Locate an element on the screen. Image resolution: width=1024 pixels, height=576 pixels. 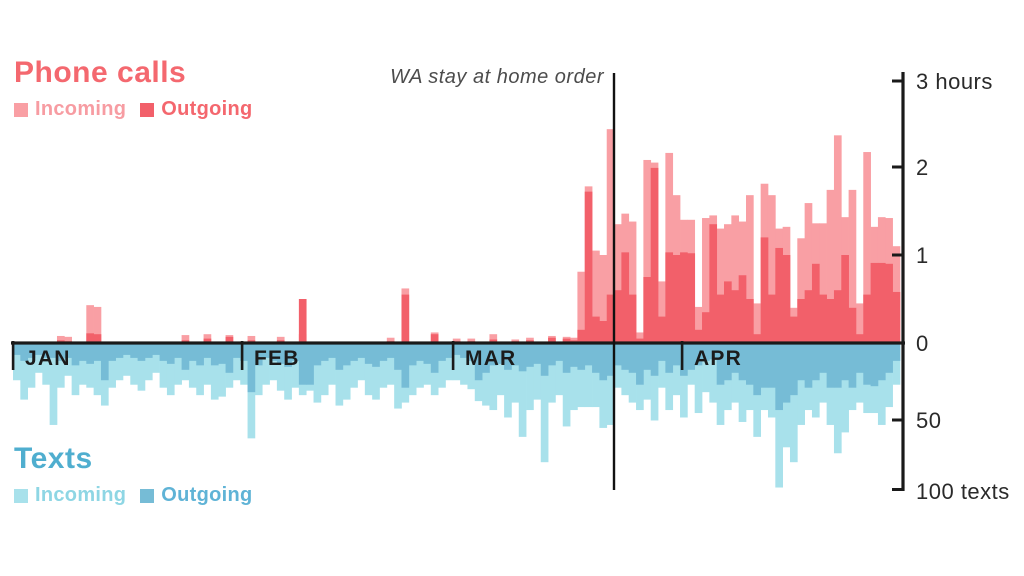
stay-home-order-annotation: WA stay at home order is located at coordinates (497, 77).